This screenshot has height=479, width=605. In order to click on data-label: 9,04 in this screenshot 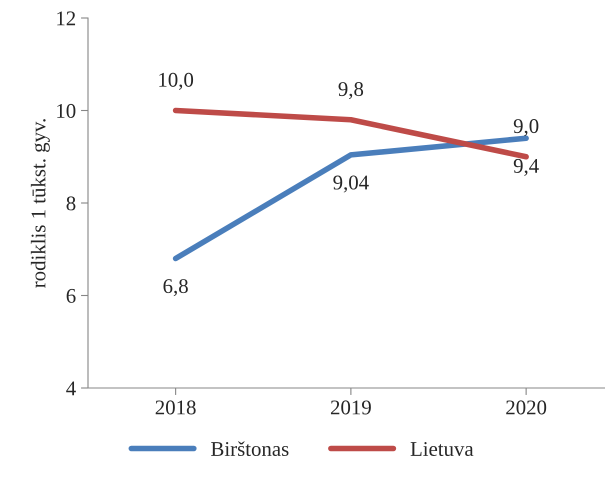, I will do `click(351, 184)`.